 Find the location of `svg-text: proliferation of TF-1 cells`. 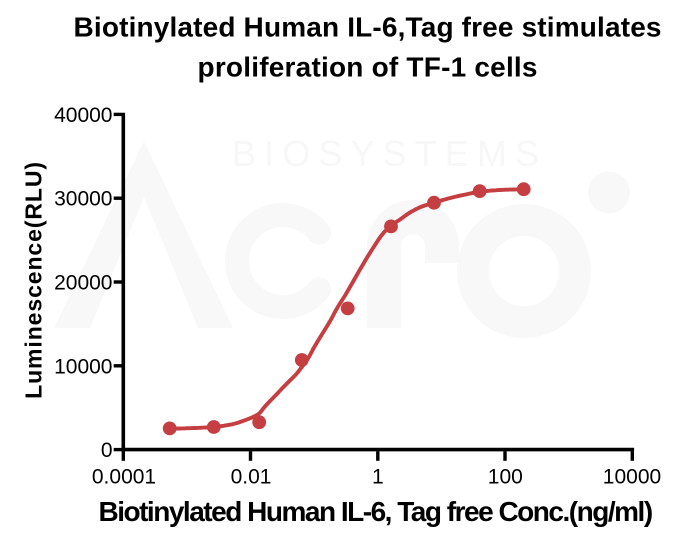

svg-text: proliferation of TF-1 cells is located at coordinates (368, 67).